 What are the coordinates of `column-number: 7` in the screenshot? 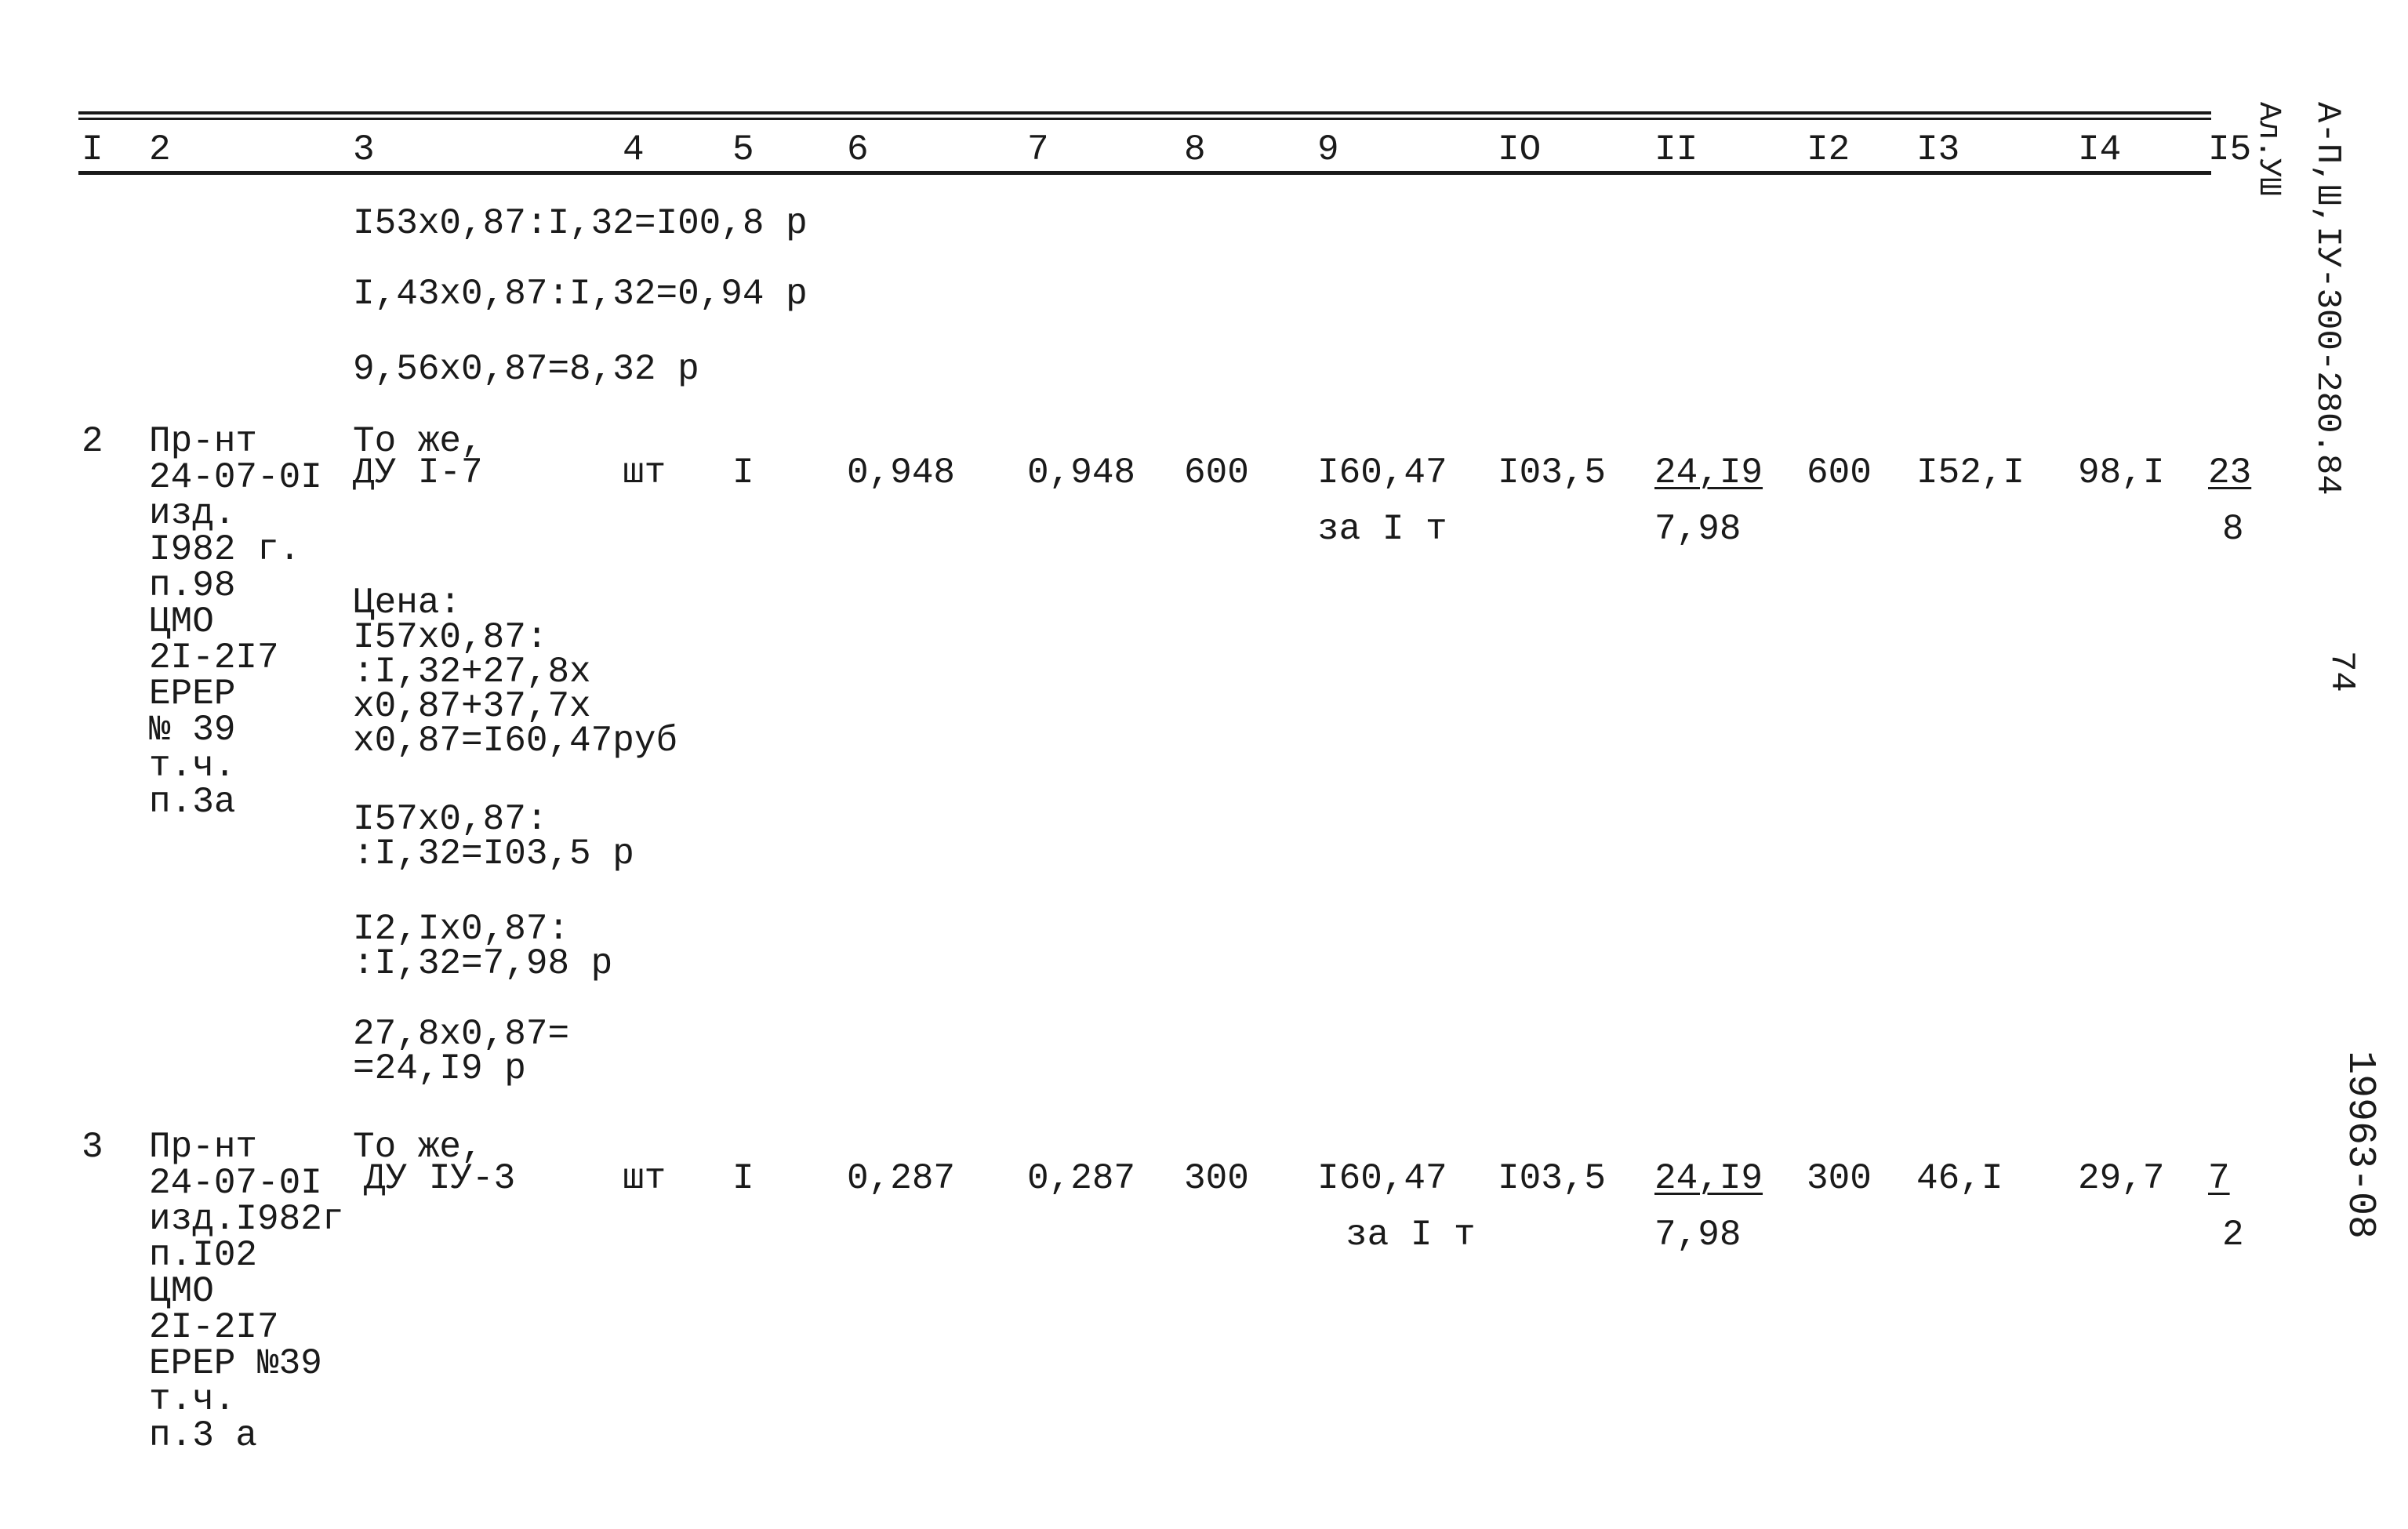 It's located at (1038, 149).